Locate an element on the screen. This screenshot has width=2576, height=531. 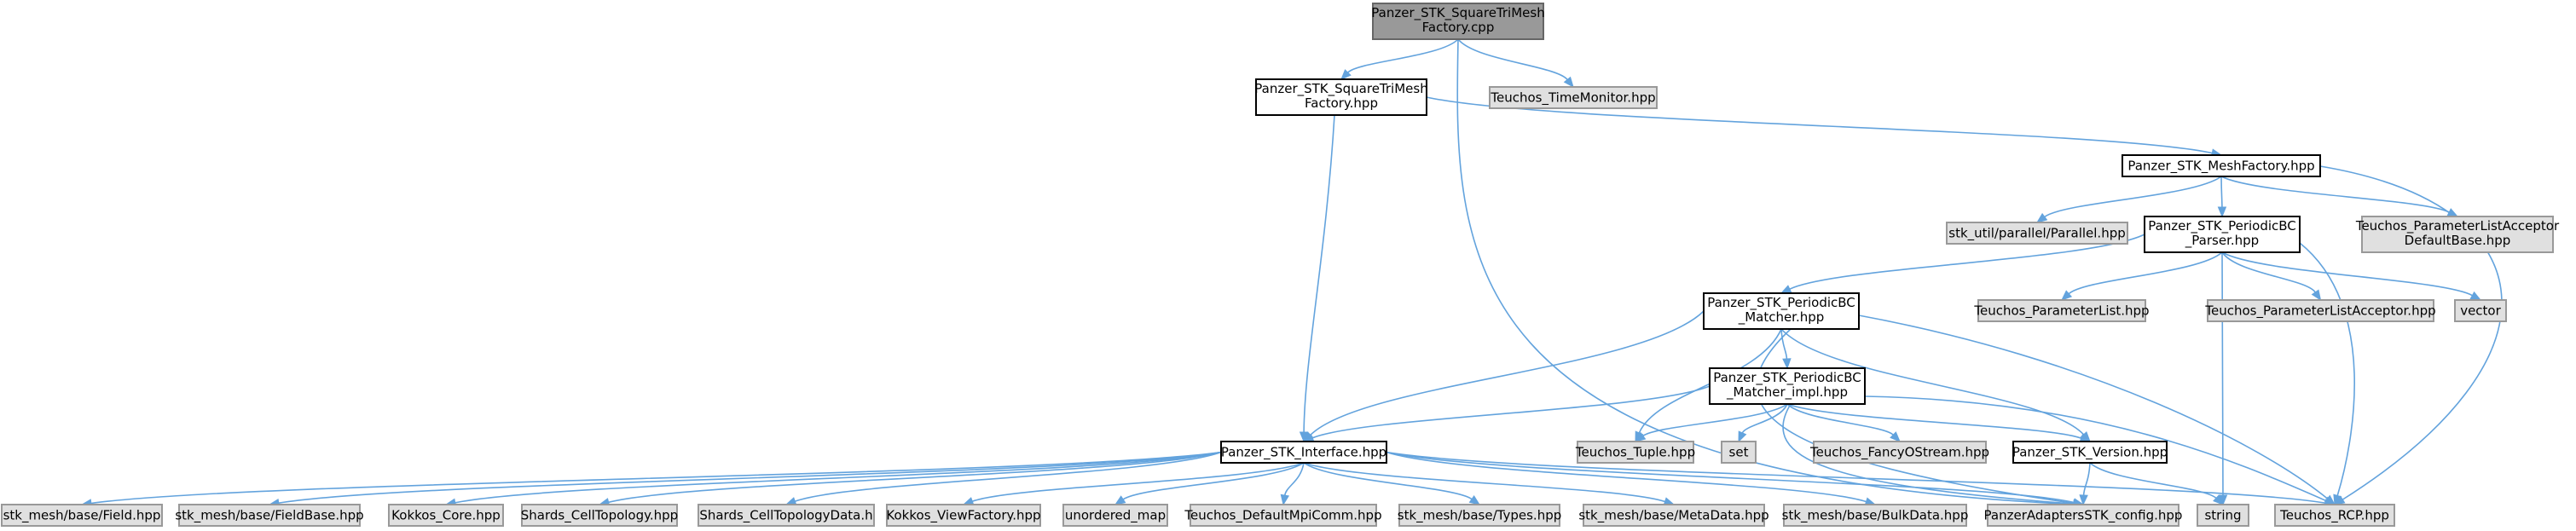
node-label: stk_util/parallel/Parallel.hpp is located at coordinates (2037, 234).